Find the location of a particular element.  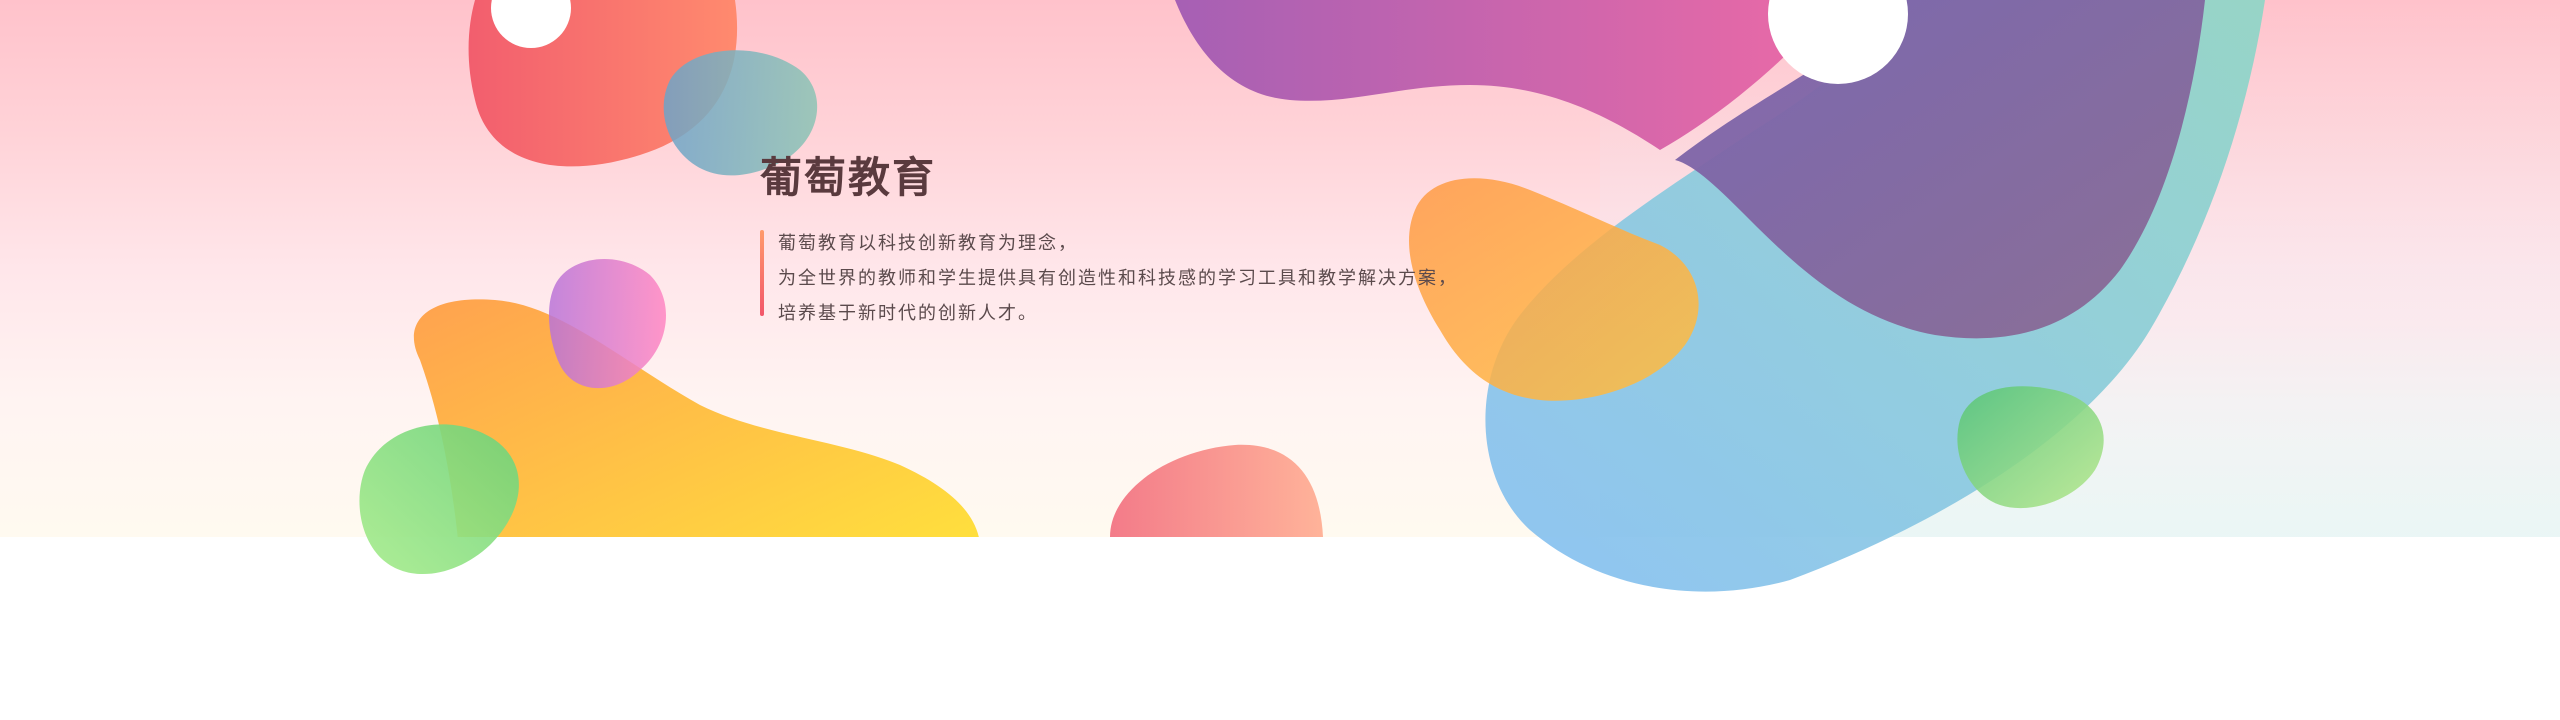

accent-bar is located at coordinates (762, 273).